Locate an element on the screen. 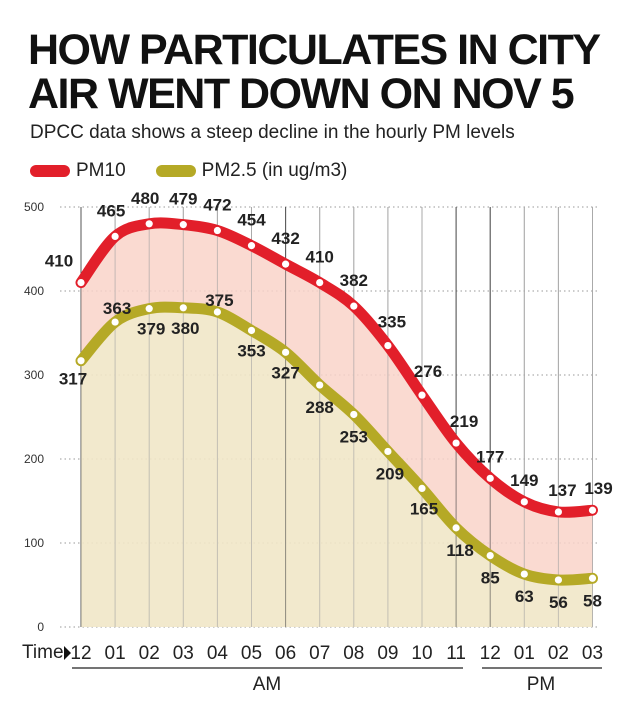  y-tick-label: 0 is located at coordinates (40, 627).